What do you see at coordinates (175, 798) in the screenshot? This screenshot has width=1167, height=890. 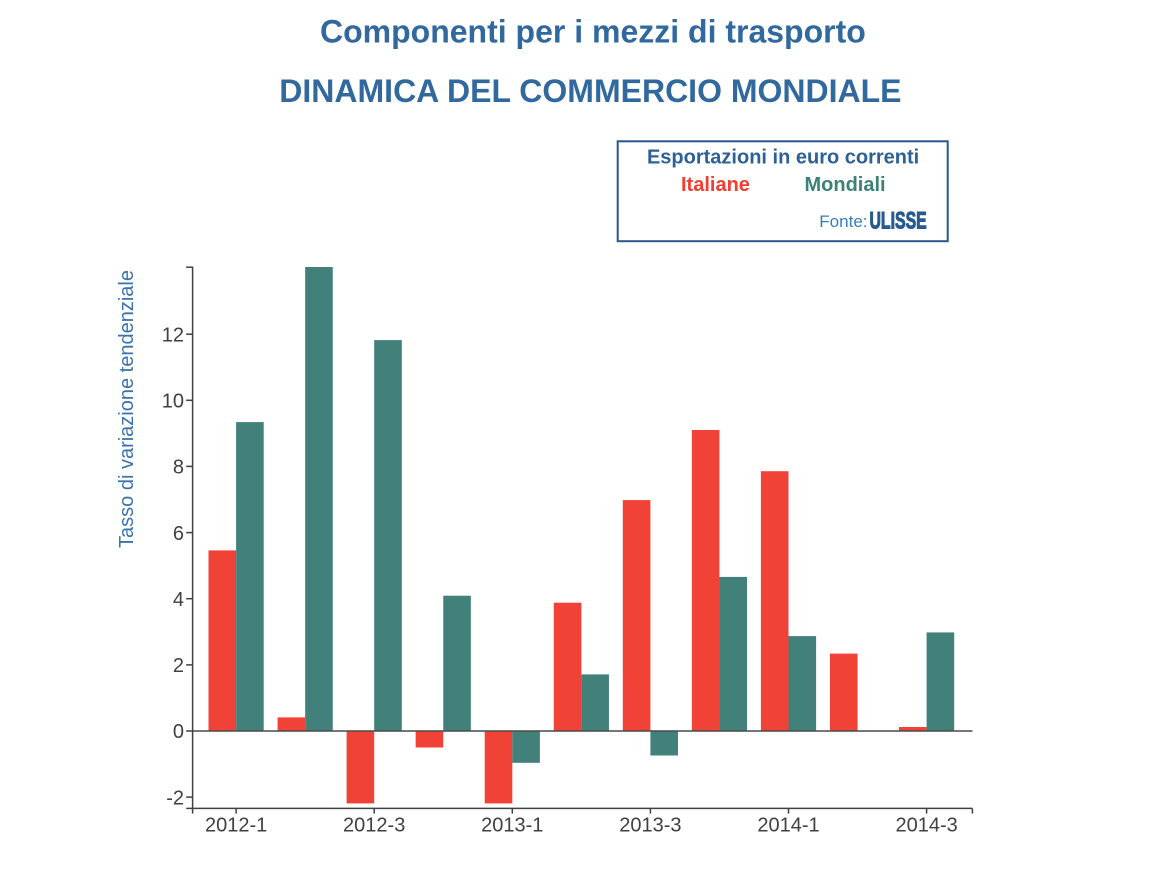 I see `svg-text: -2` at bounding box center [175, 798].